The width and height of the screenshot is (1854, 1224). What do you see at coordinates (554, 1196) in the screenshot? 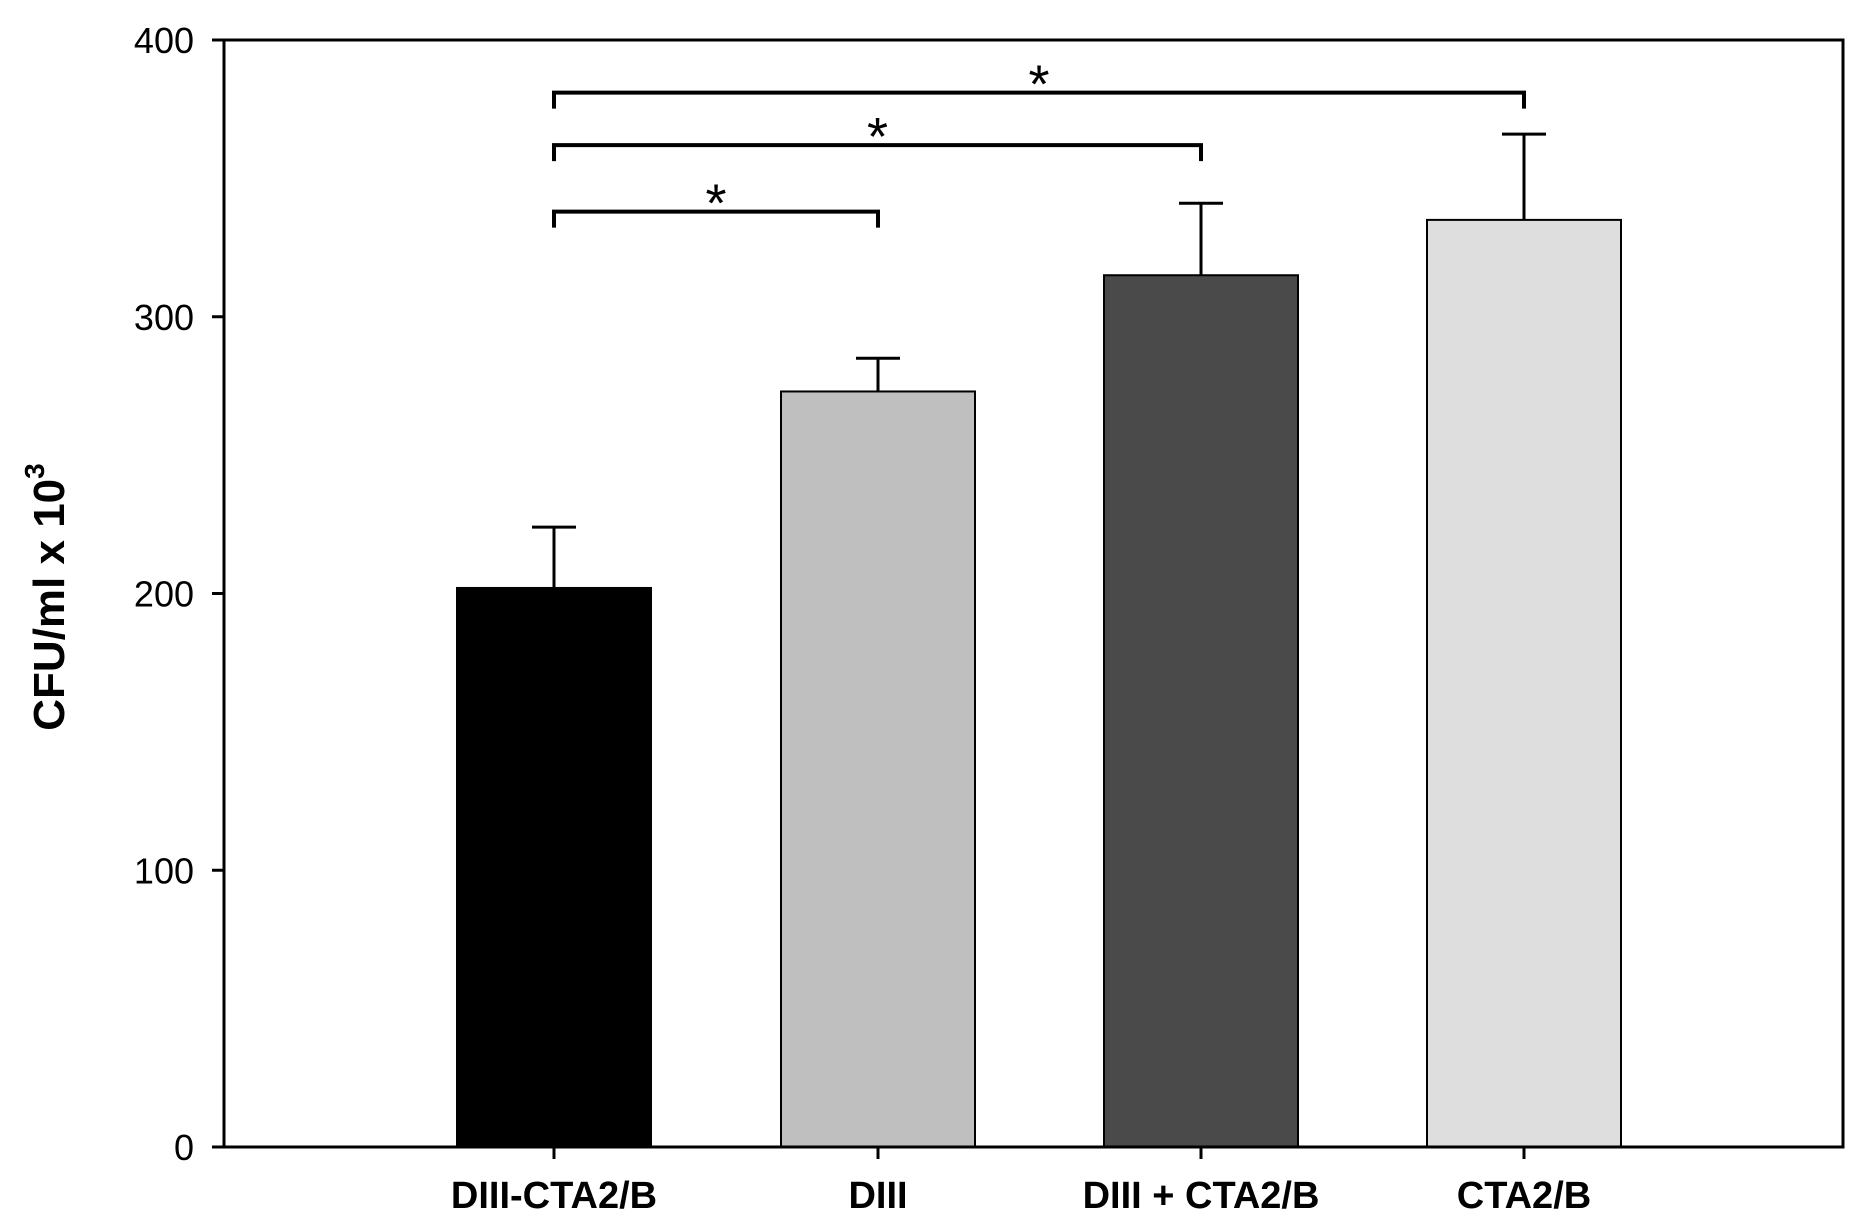
I see `x-category-label-1: DIII-CTA2/B` at bounding box center [554, 1196].